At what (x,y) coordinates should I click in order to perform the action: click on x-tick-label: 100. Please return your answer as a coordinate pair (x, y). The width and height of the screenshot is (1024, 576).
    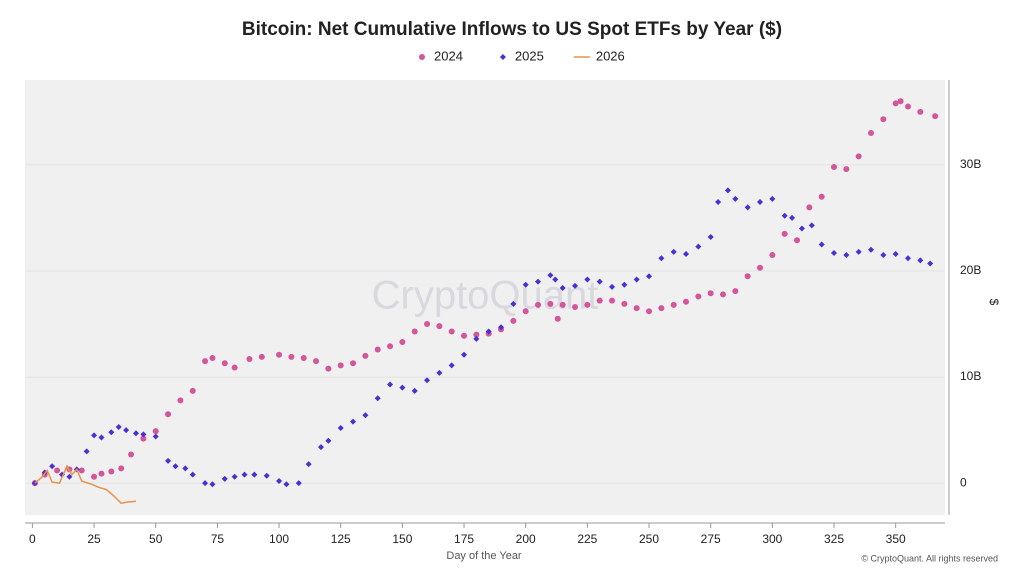
    Looking at the image, I should click on (279, 539).